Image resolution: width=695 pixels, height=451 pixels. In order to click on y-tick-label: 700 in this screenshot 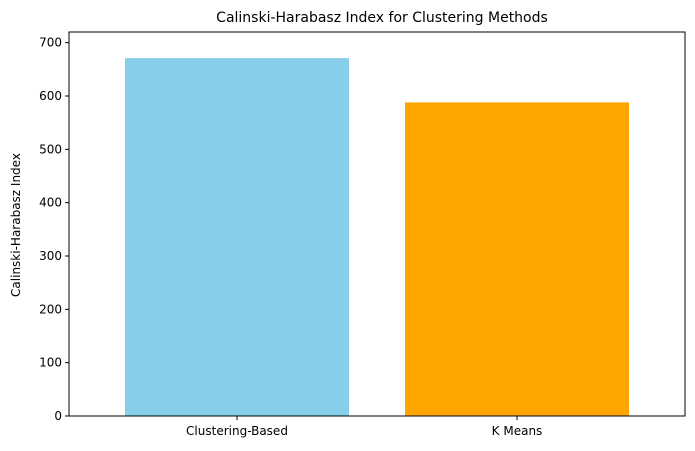, I will do `click(50, 43)`.